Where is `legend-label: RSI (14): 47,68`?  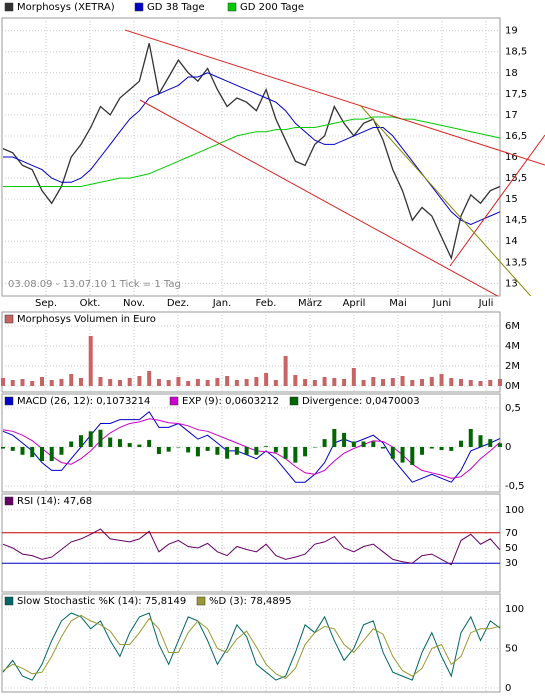
legend-label: RSI (14): 47,68 is located at coordinates (54, 501).